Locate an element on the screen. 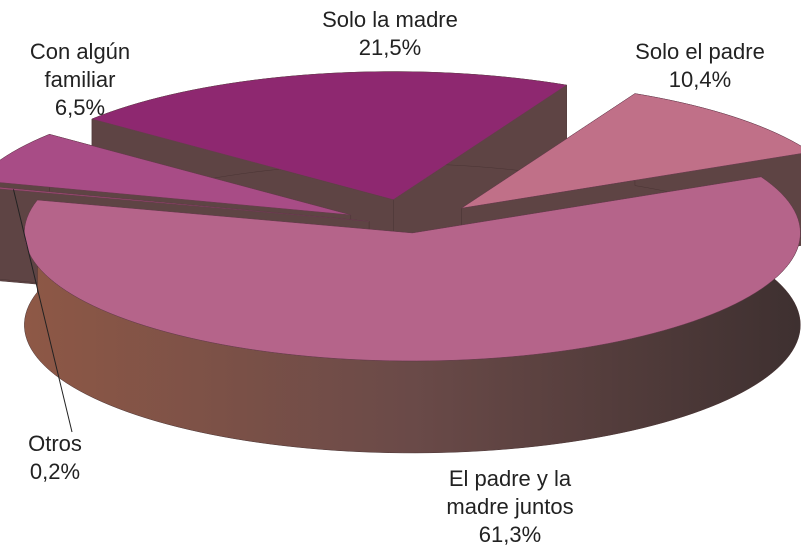 The width and height of the screenshot is (801, 556). slice-label: Solo la madre 21,5% is located at coordinates (390, 34).